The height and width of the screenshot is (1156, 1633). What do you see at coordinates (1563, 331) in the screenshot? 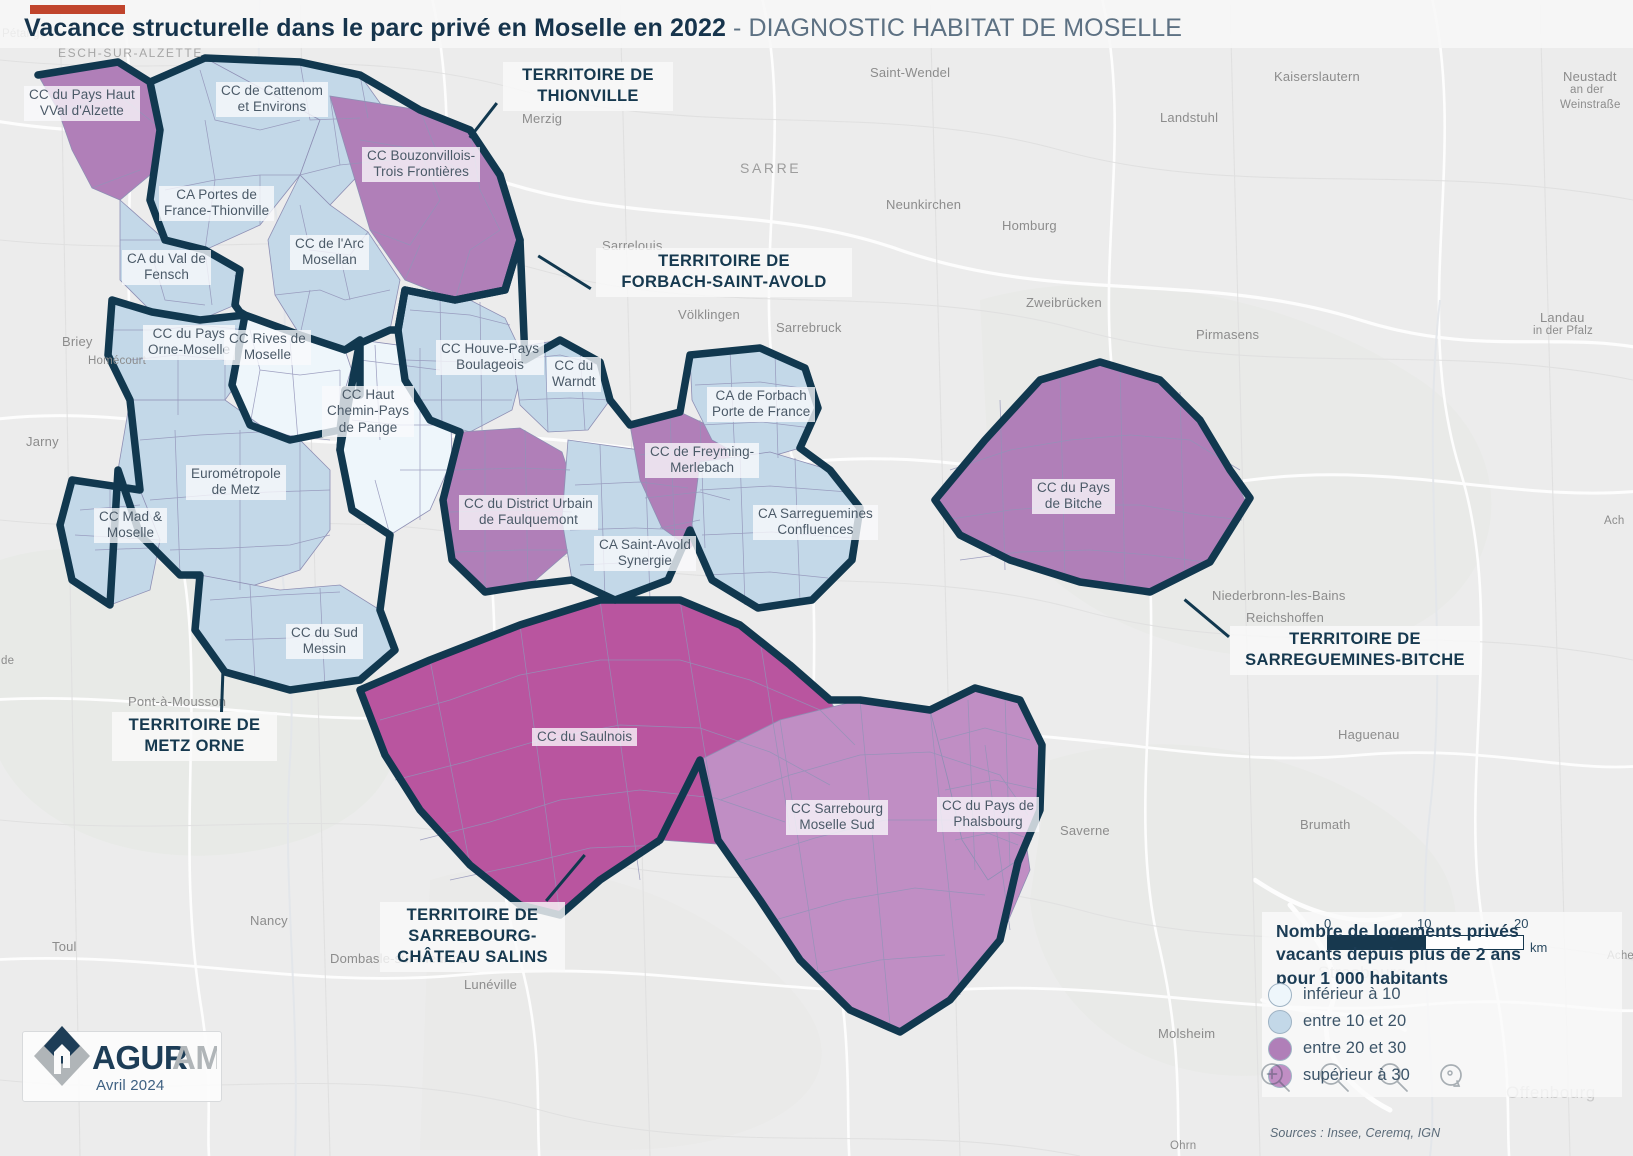
I see `city-label: in der Pfalz` at bounding box center [1563, 331].